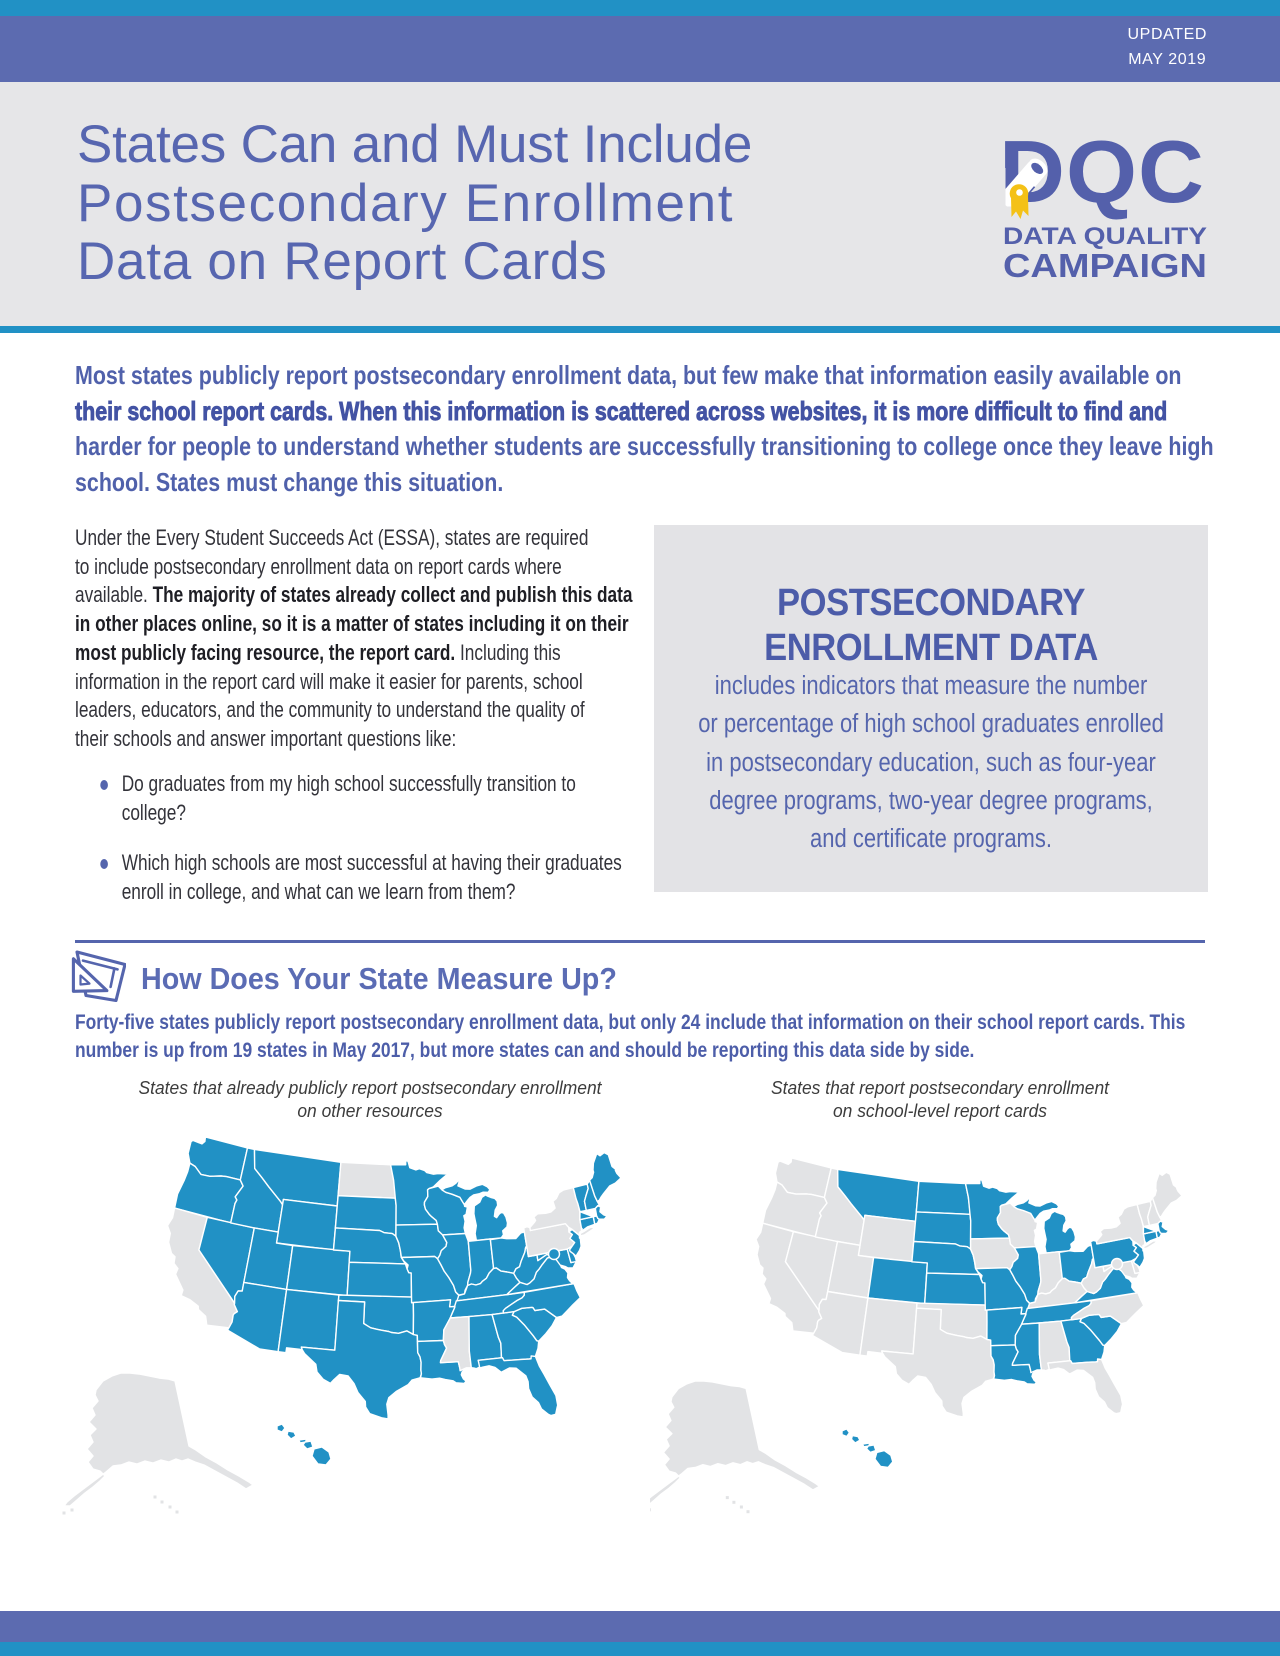 The width and height of the screenshot is (1280, 1656). What do you see at coordinates (1105, 236) in the screenshot?
I see `svg-text: DATA QUALITY` at bounding box center [1105, 236].